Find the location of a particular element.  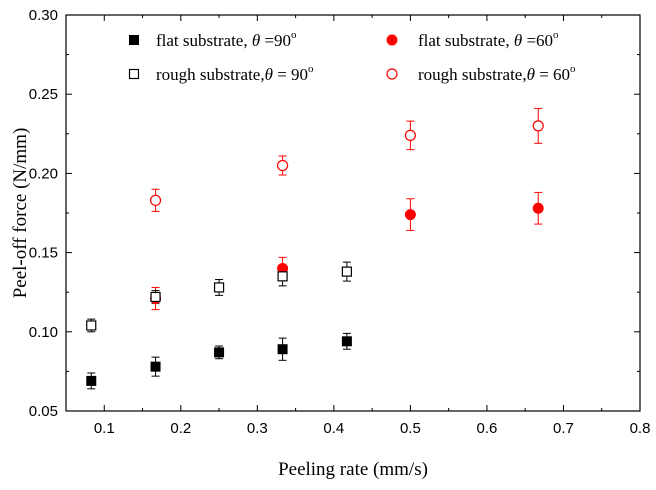

x-tick-label: 0.8 is located at coordinates (640, 428).